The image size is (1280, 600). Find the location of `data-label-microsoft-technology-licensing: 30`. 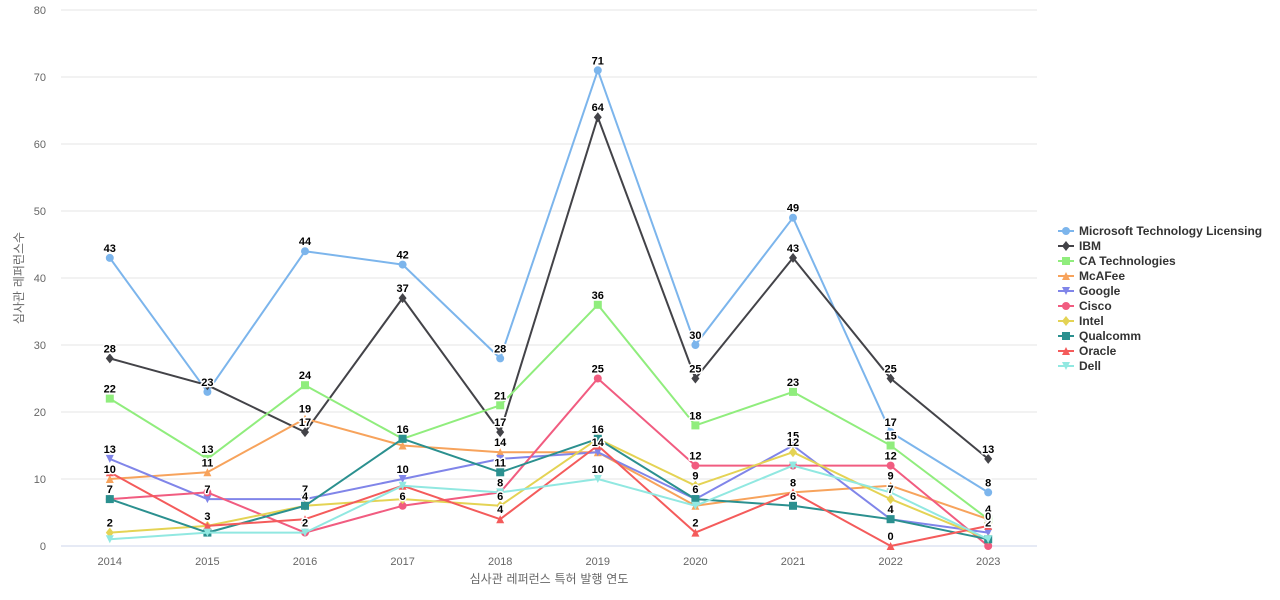

data-label-microsoft-technology-licensing: 30 is located at coordinates (695, 336).